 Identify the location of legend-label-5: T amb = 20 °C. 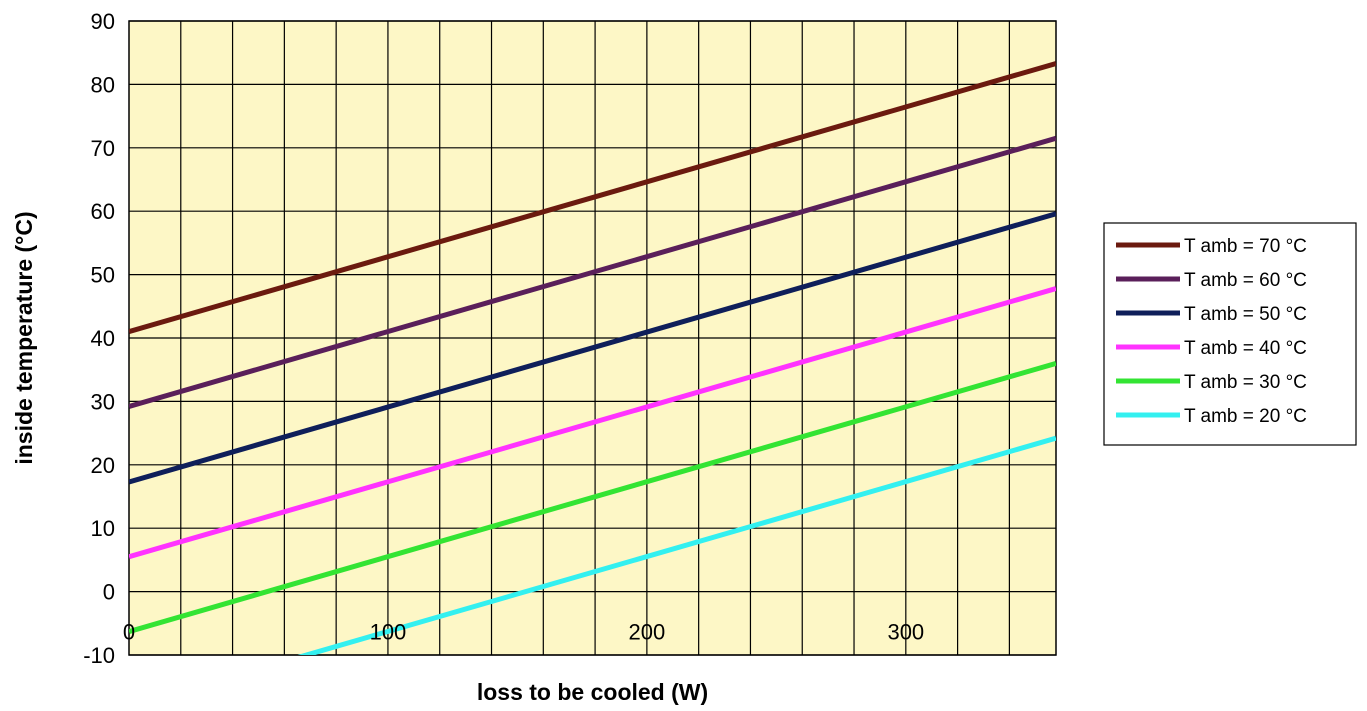
(1245, 416).